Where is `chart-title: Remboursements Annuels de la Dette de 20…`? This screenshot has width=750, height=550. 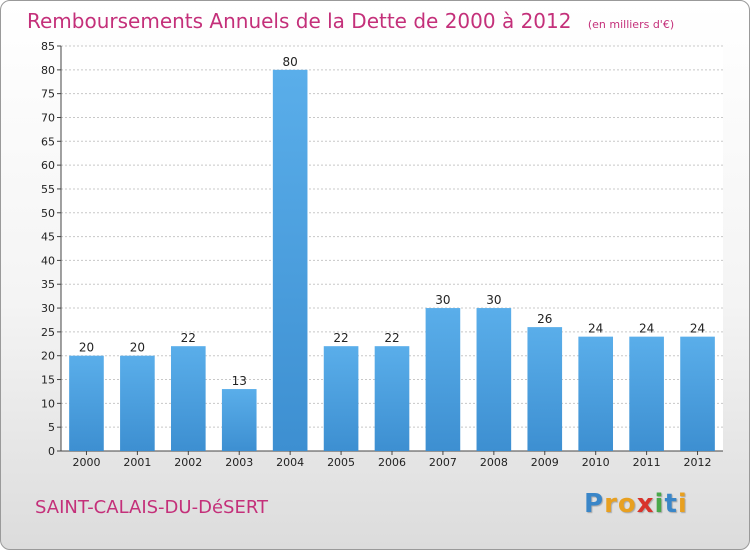 chart-title: Remboursements Annuels de la Dette de 20… is located at coordinates (299, 21).